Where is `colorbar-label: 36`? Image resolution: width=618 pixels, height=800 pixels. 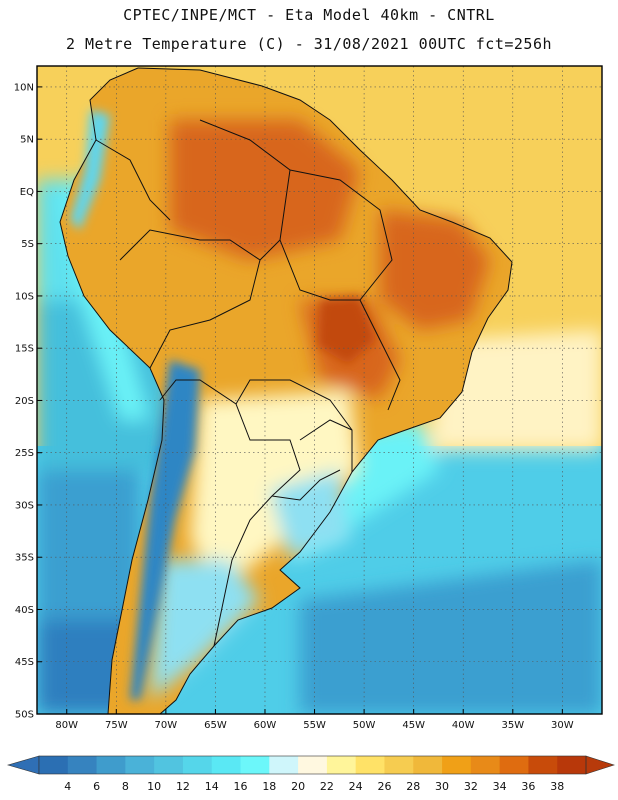 colorbar-label: 36 is located at coordinates (528, 786).